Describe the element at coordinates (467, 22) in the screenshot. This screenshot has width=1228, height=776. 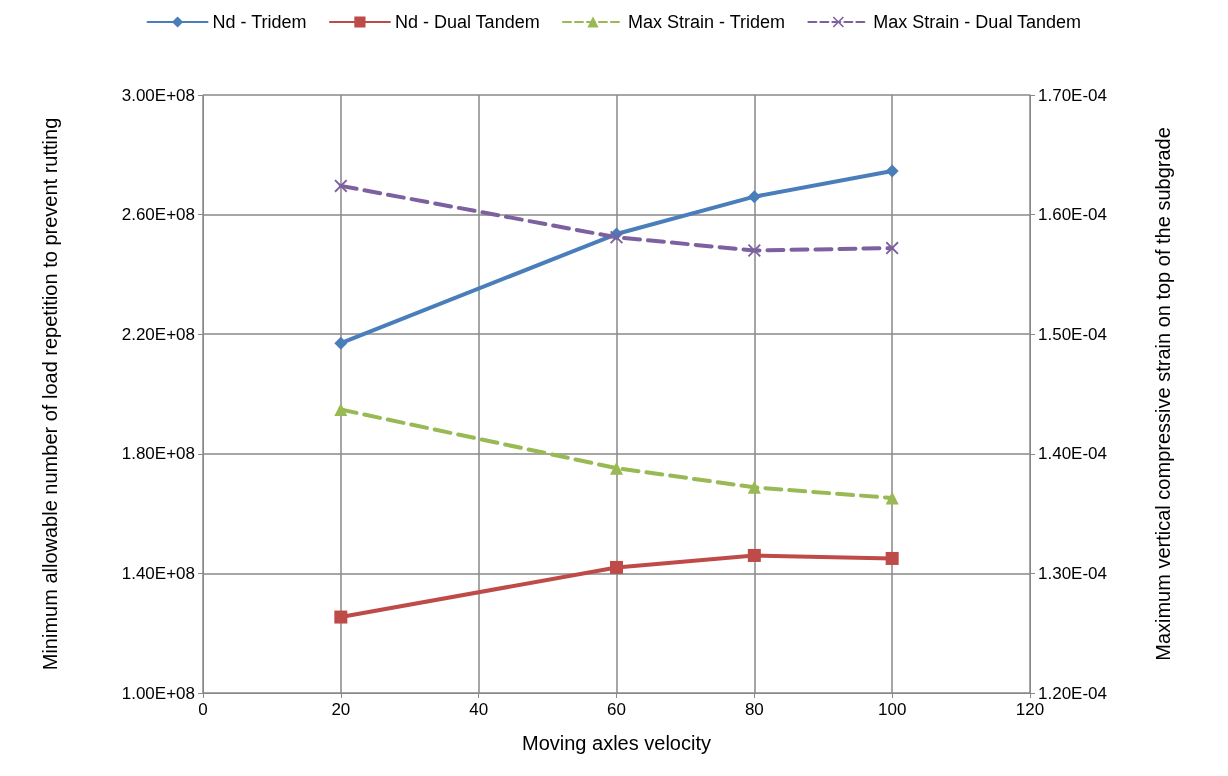
I see `legend-label: Nd - Dual Tandem` at that location.